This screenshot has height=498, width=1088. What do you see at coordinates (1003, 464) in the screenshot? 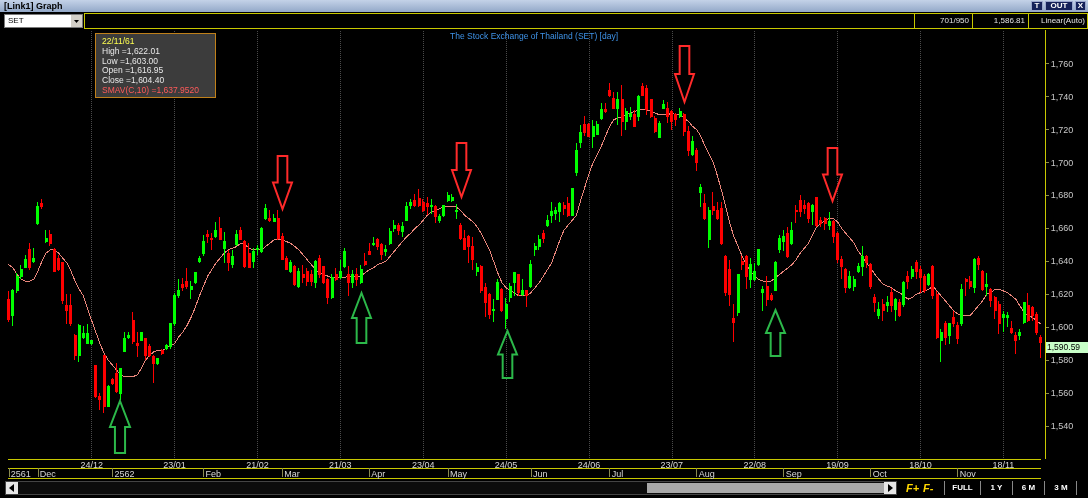
I see `x-tick-label: 18/11` at bounding box center [1003, 464].